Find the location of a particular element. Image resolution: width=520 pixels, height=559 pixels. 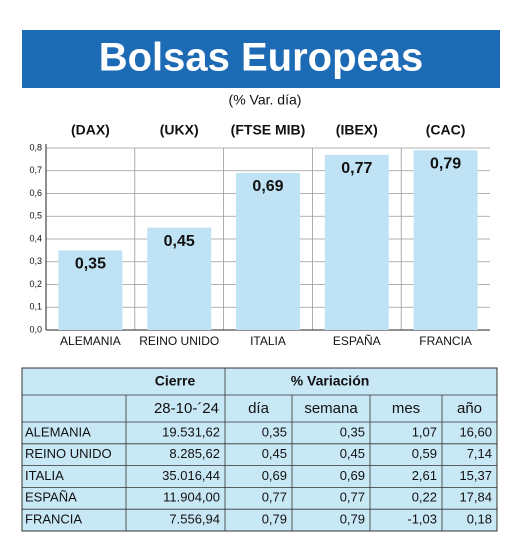

value-label: 0,79 is located at coordinates (445, 163).